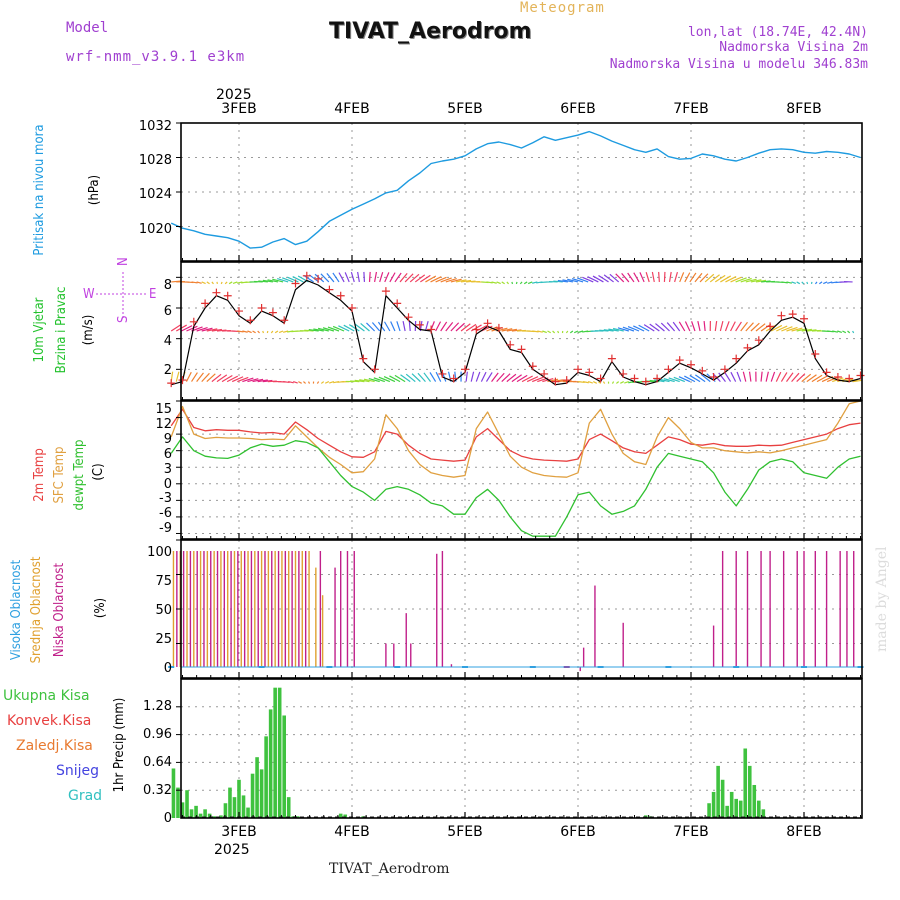 The height and width of the screenshot is (900, 900). I want to click on cloud-ylabel-3: Niska Oblacnost, so click(59, 609).